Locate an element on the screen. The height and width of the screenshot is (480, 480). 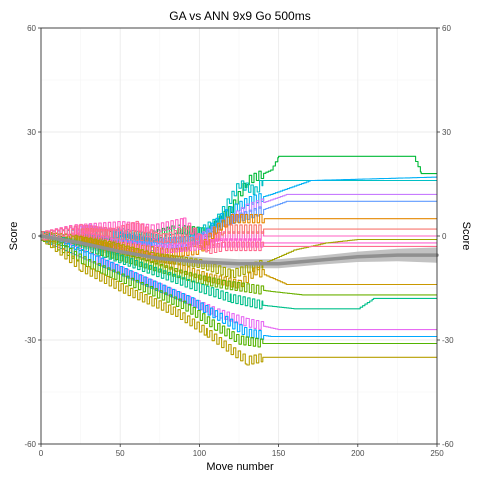
x-tick-label: 100 is located at coordinates (200, 453).